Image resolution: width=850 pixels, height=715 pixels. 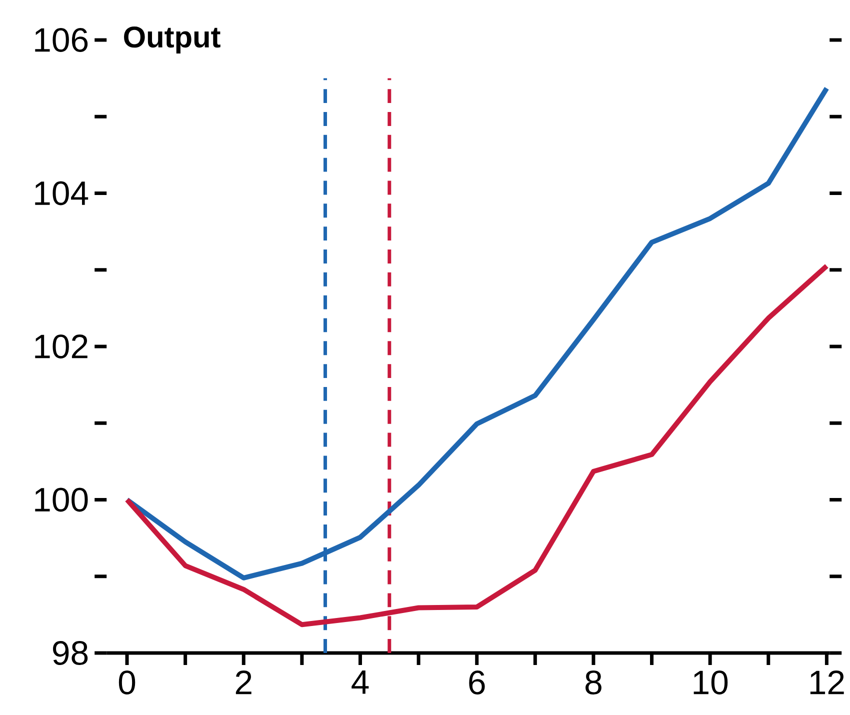 I want to click on chart-title: Output, so click(x=172, y=40).